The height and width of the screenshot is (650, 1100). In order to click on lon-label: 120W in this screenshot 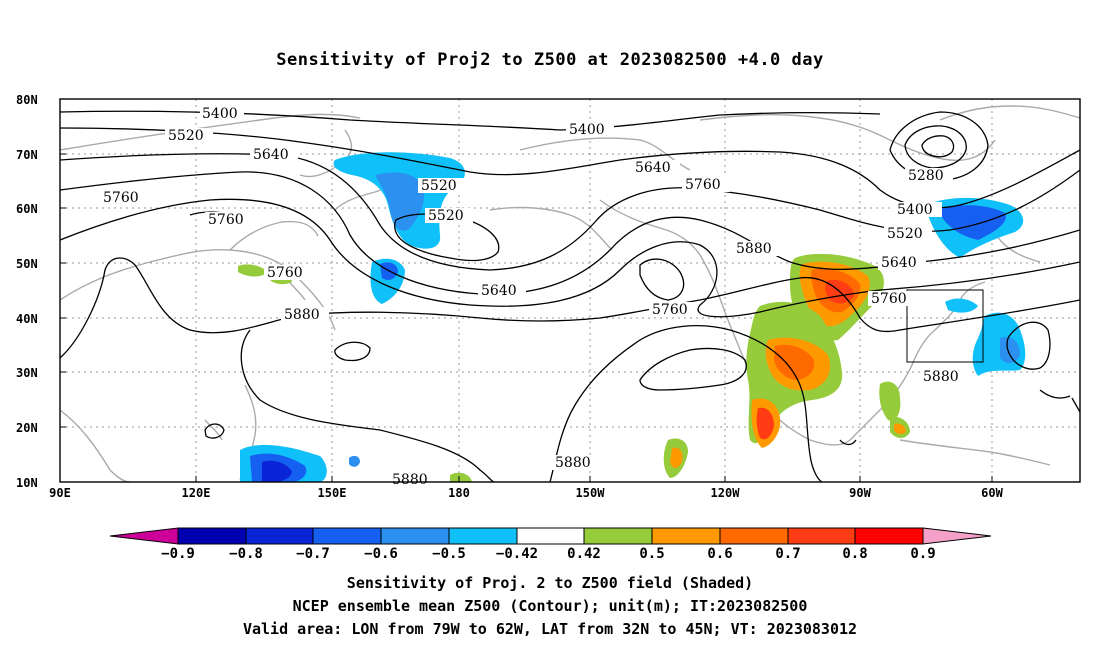, I will do `click(726, 493)`.